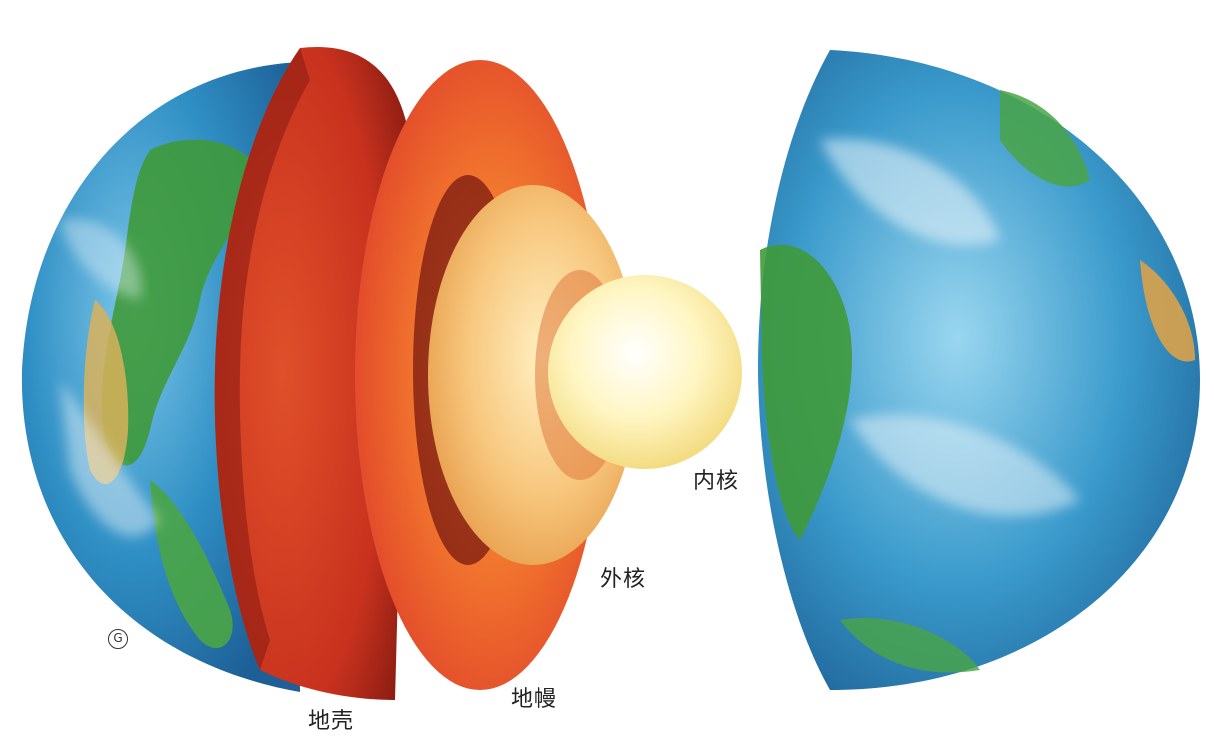 The height and width of the screenshot is (746, 1214). What do you see at coordinates (645, 372) in the screenshot?
I see `inner-core-sphere` at bounding box center [645, 372].